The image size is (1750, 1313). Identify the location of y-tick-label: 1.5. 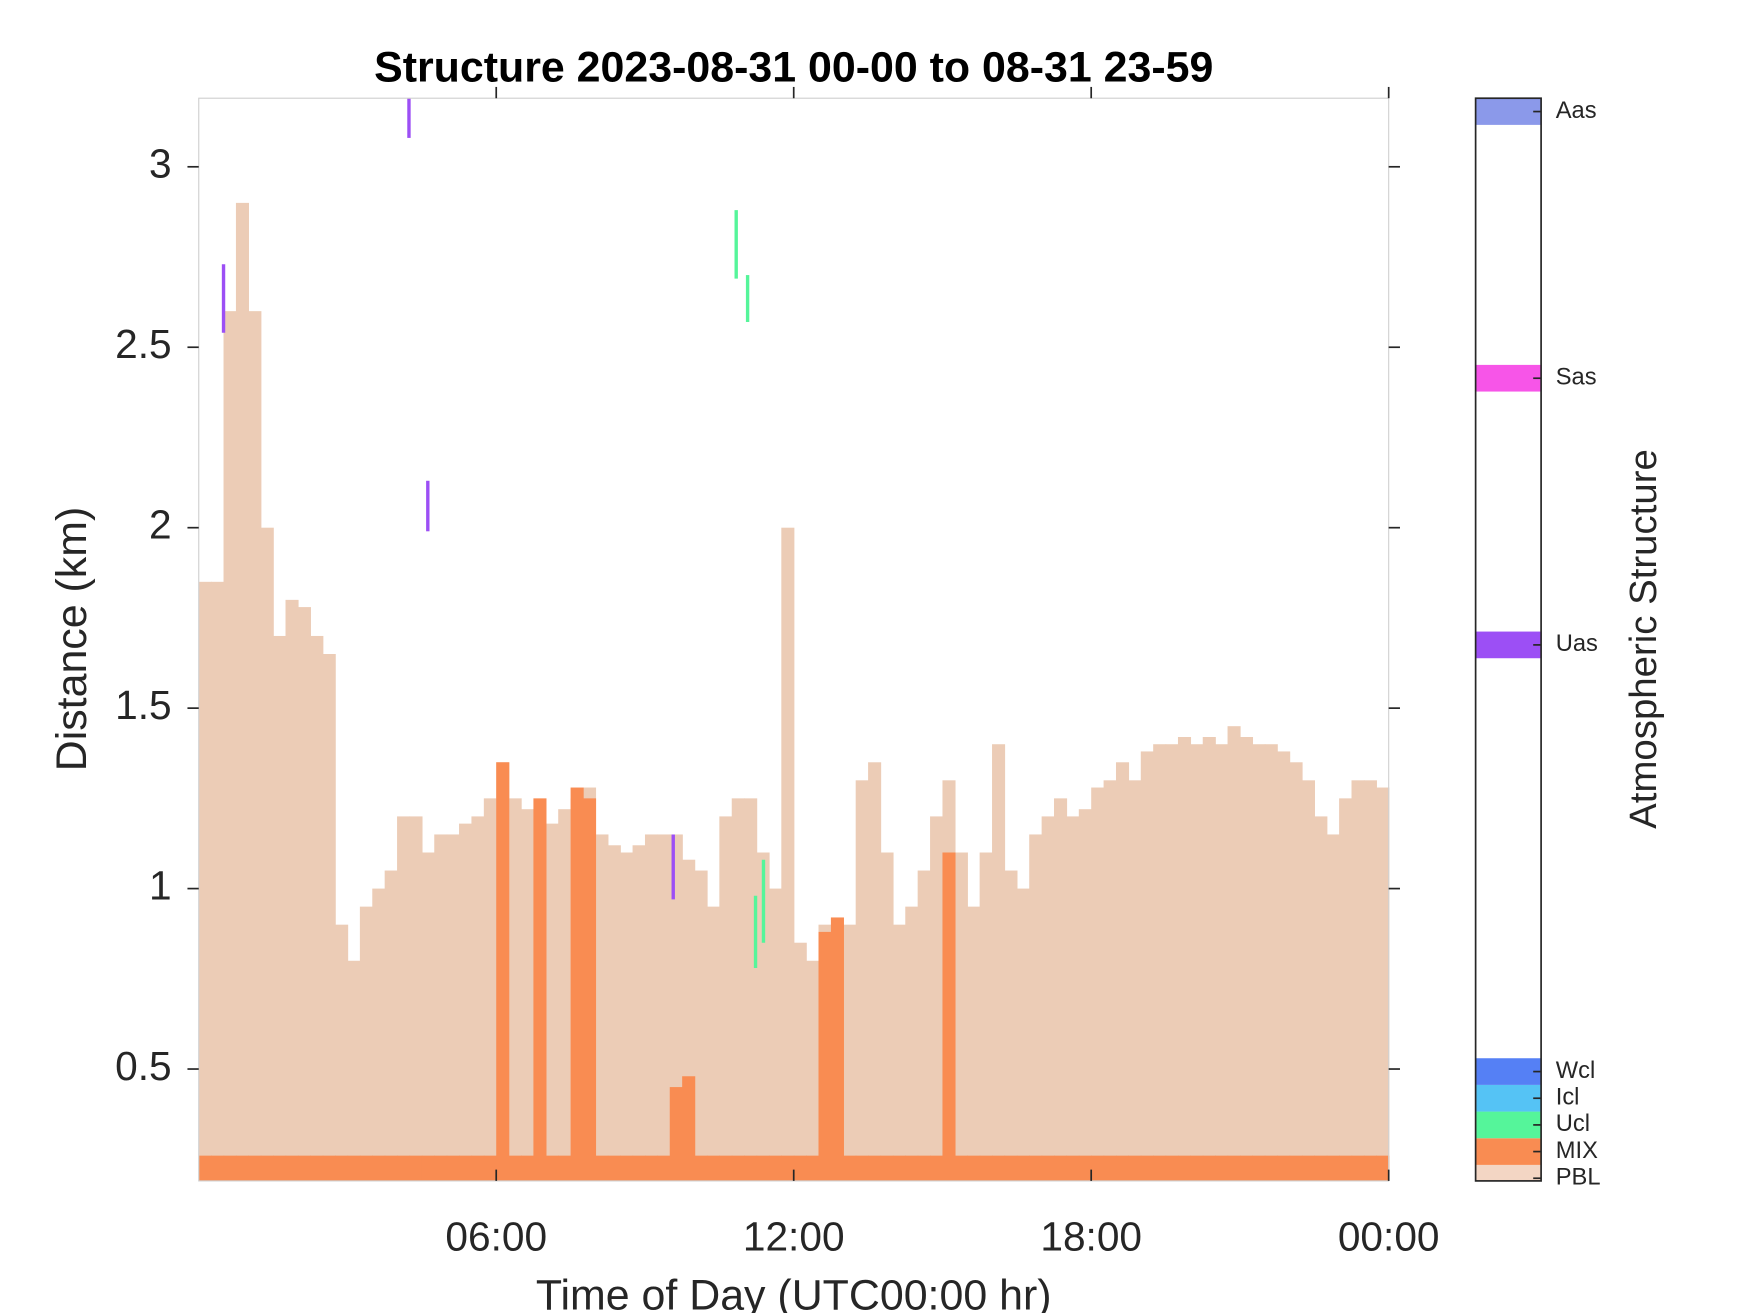
(143, 705).